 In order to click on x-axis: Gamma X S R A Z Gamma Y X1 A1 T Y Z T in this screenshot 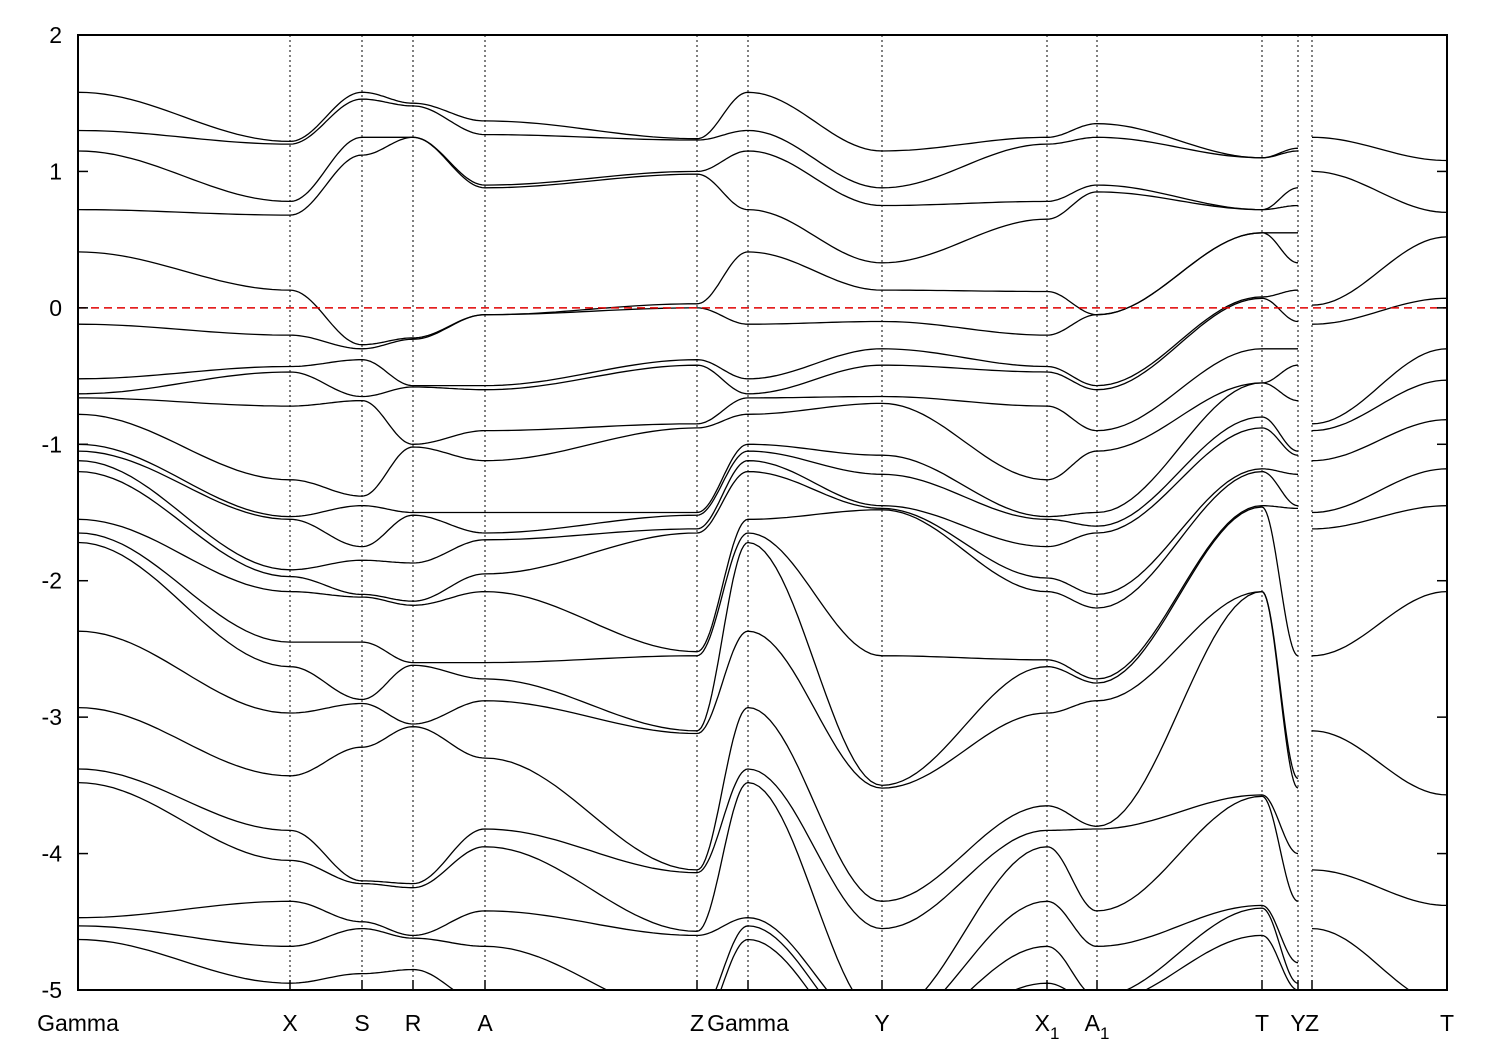, I will do `click(745, 1011)`.